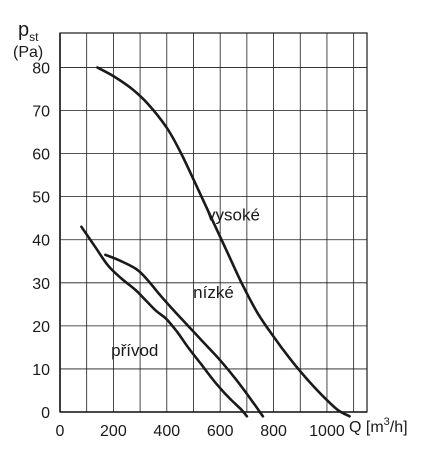  What do you see at coordinates (41, 155) in the screenshot?
I see `y-tick-label: 60` at bounding box center [41, 155].